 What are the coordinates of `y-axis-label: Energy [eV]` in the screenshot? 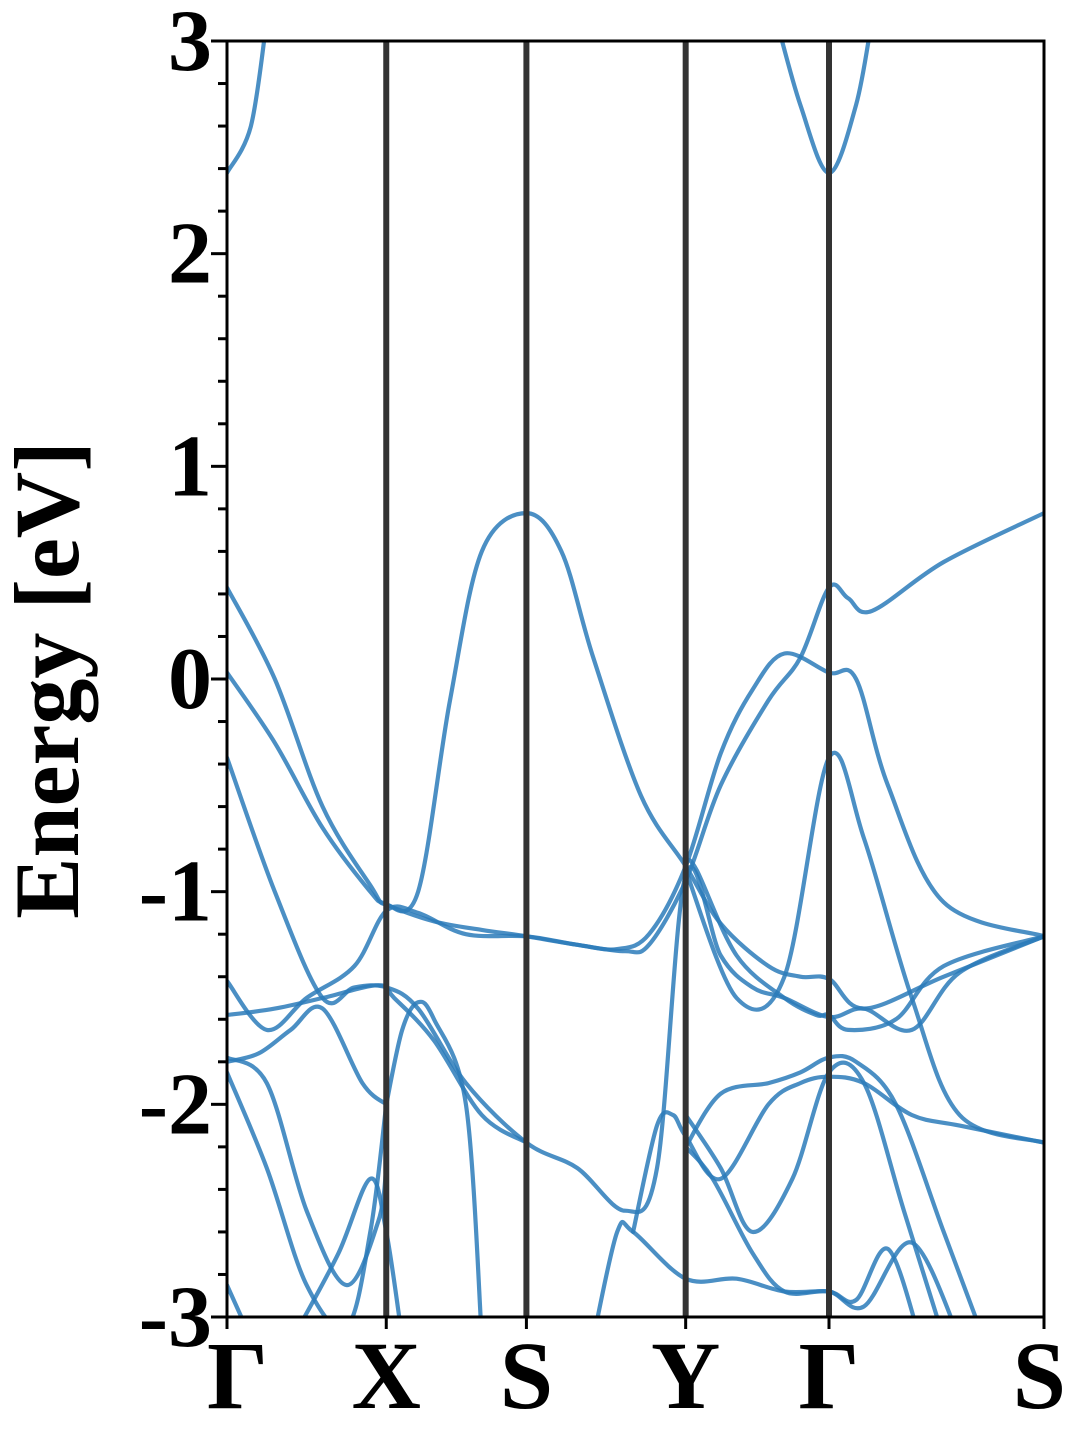 It's located at (49, 680).